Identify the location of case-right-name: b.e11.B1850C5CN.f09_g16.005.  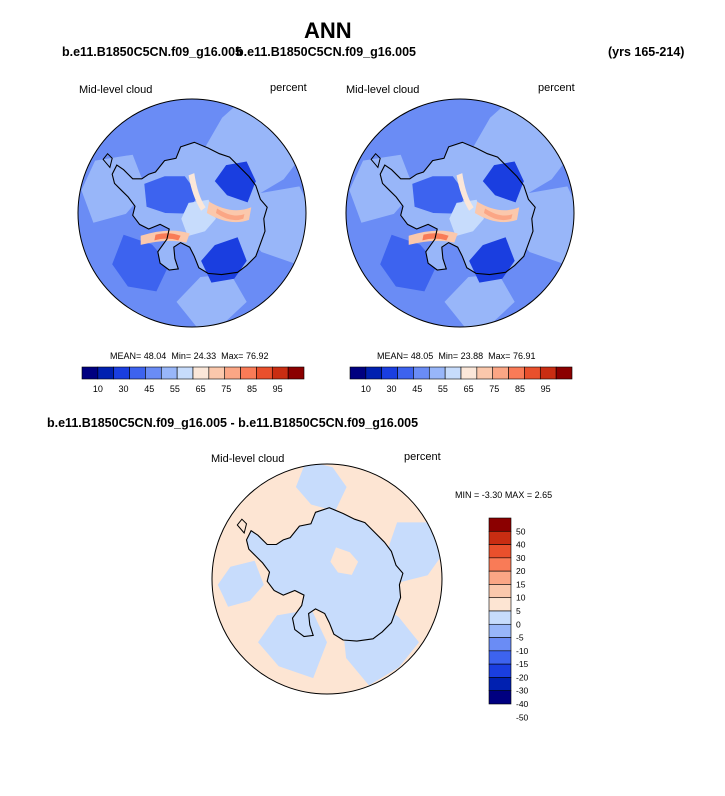
(326, 52).